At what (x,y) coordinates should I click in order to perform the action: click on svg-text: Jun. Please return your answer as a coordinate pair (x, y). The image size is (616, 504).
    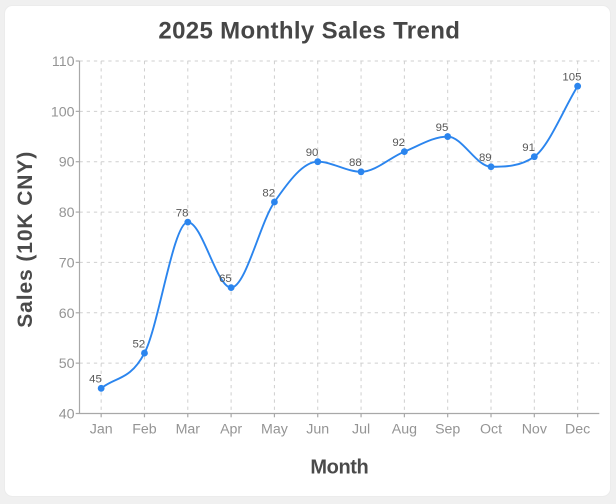
    Looking at the image, I should click on (317, 430).